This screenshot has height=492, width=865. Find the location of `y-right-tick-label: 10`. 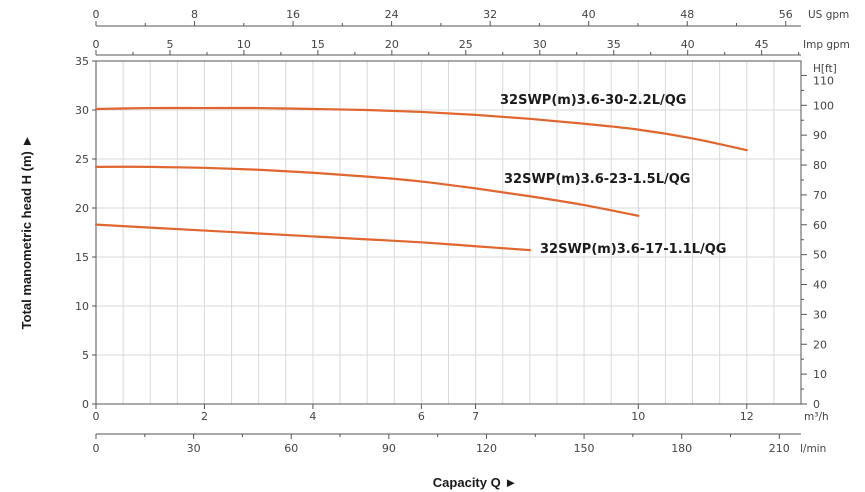

y-right-tick-label: 10 is located at coordinates (820, 374).